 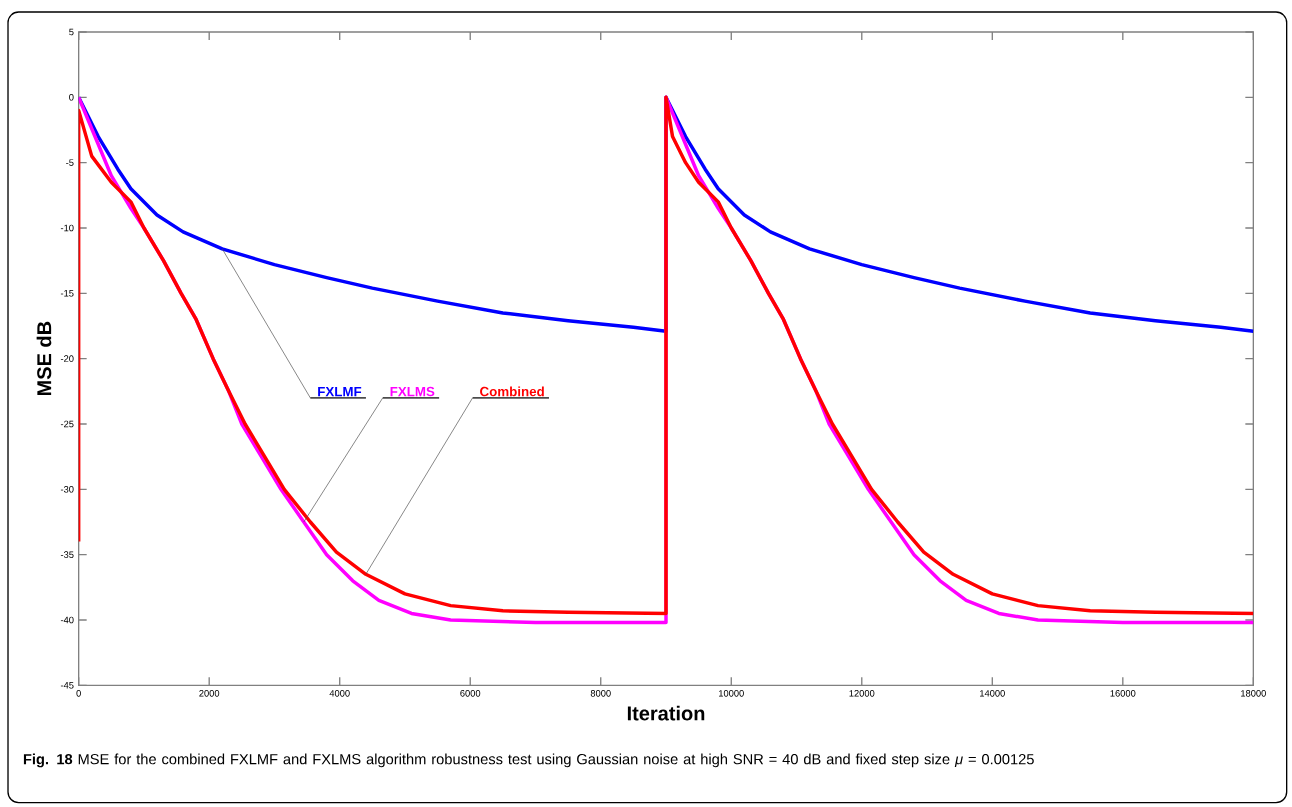 What do you see at coordinates (600, 693) in the screenshot?
I see `x-tick-label: 8000` at bounding box center [600, 693].